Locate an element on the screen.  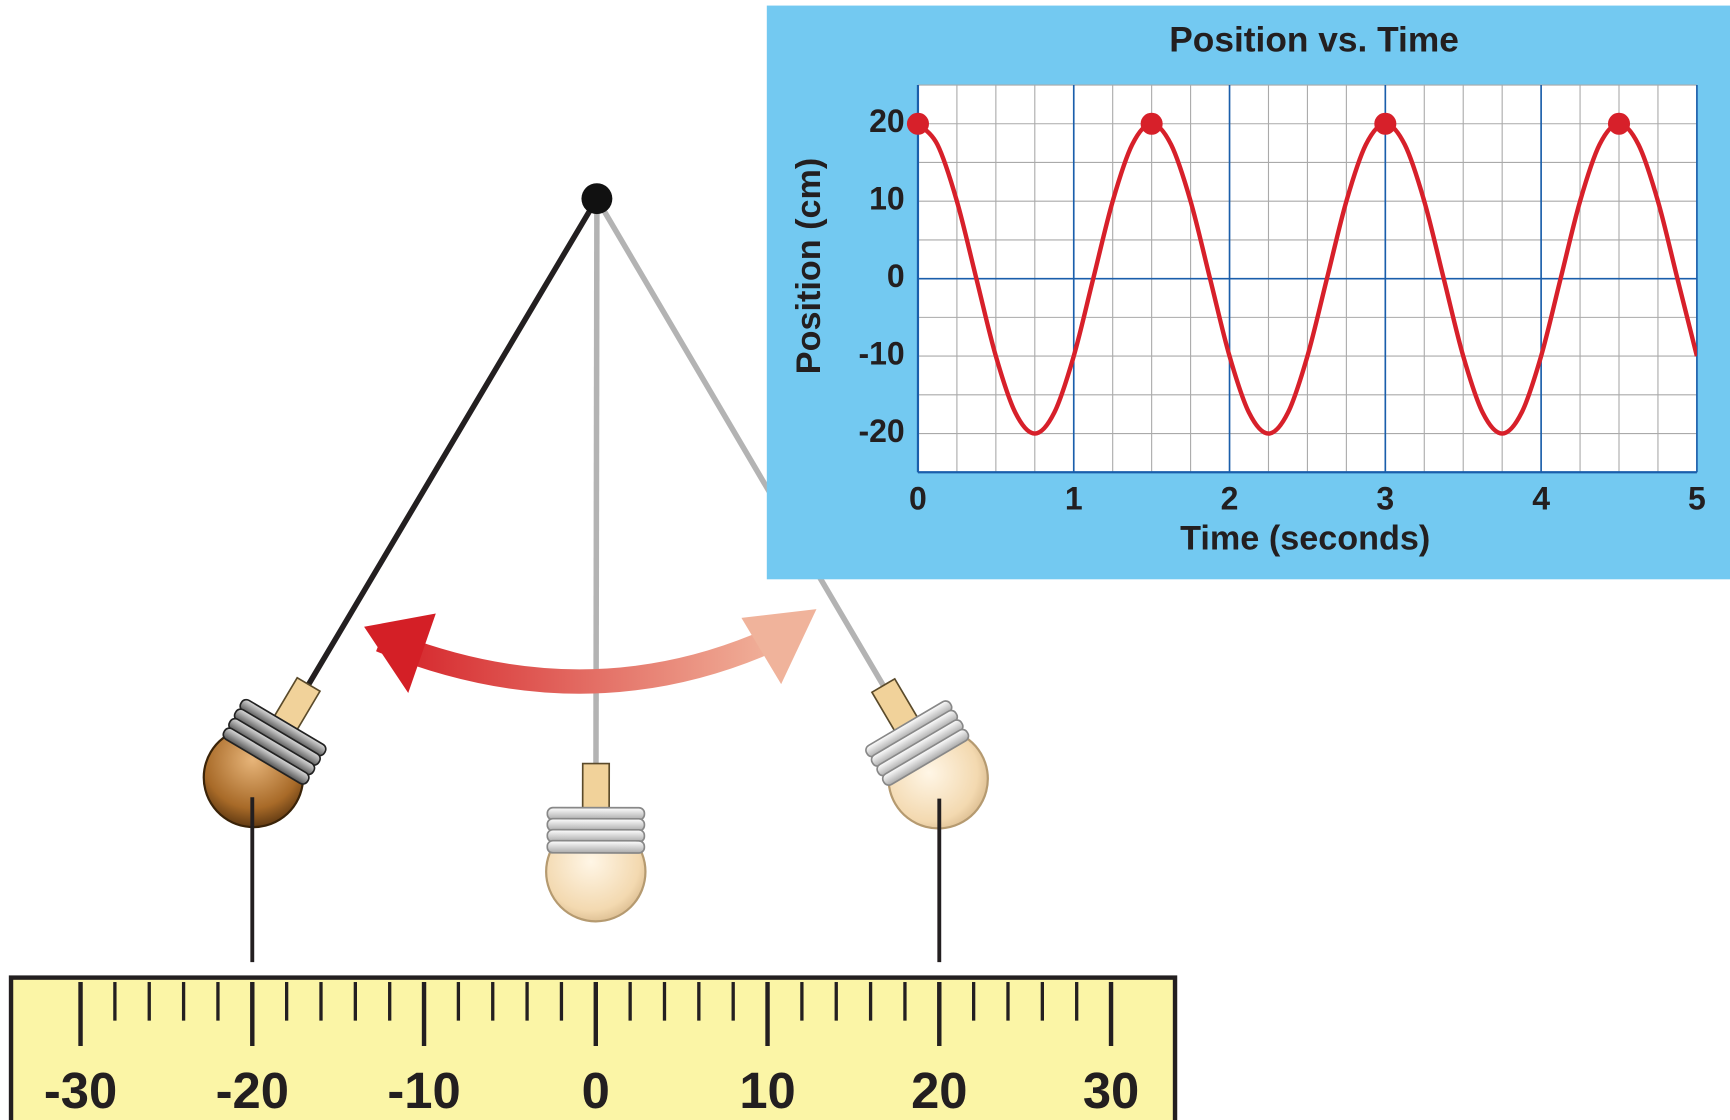
bob-stem is located at coordinates (596, 788).